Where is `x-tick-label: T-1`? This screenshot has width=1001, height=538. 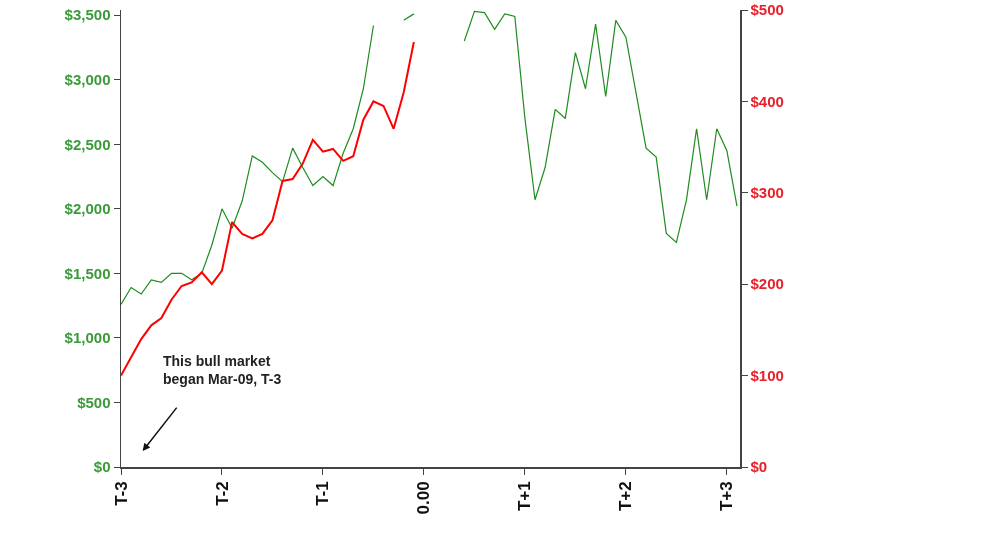
x-tick-label: T-1 is located at coordinates (323, 493).